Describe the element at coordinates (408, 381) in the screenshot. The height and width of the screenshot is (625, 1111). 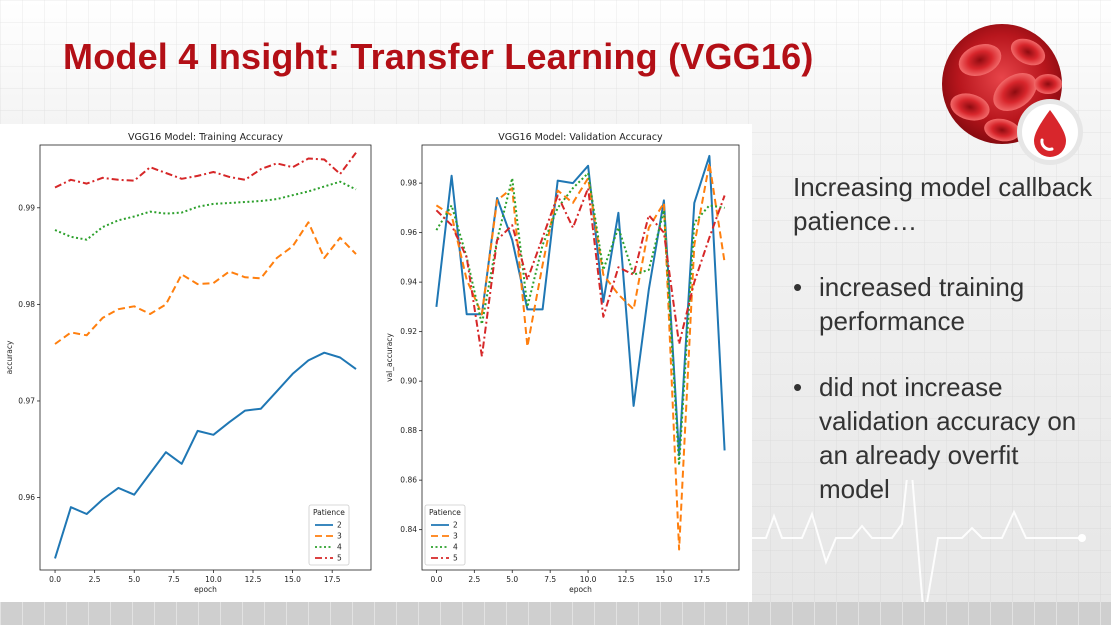
I see `y-tick-label: 0.90` at that location.